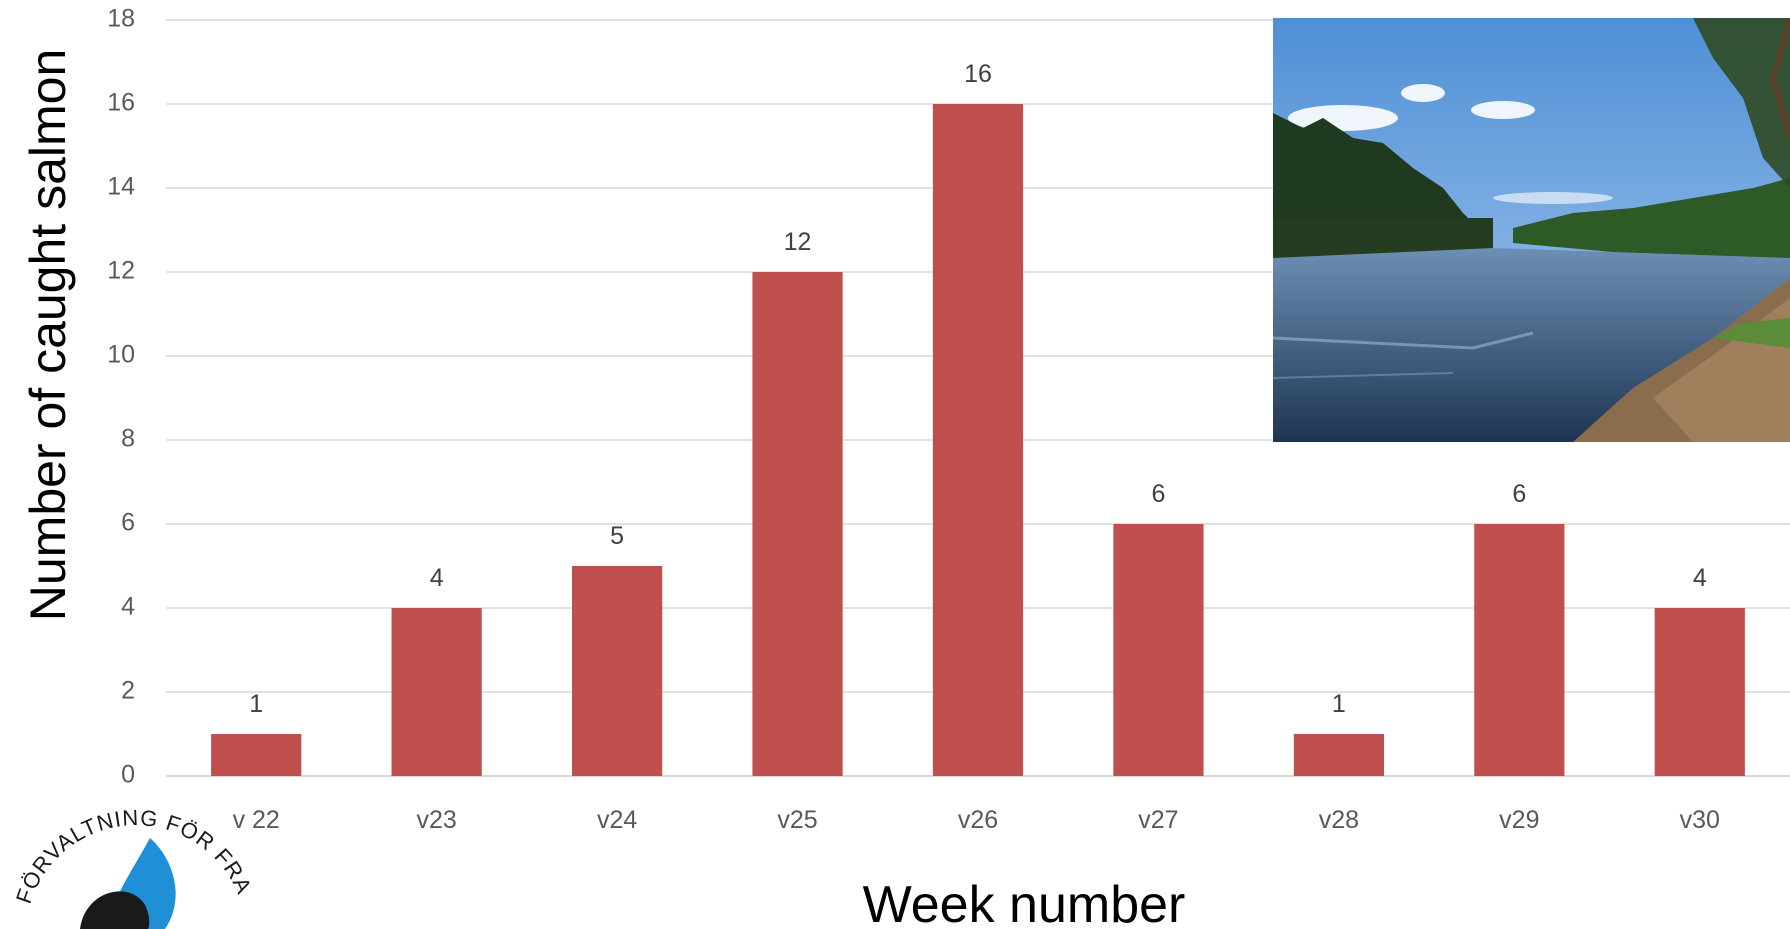 The image size is (1790, 929). What do you see at coordinates (797, 820) in the screenshot?
I see `x-tick-label: v25` at bounding box center [797, 820].